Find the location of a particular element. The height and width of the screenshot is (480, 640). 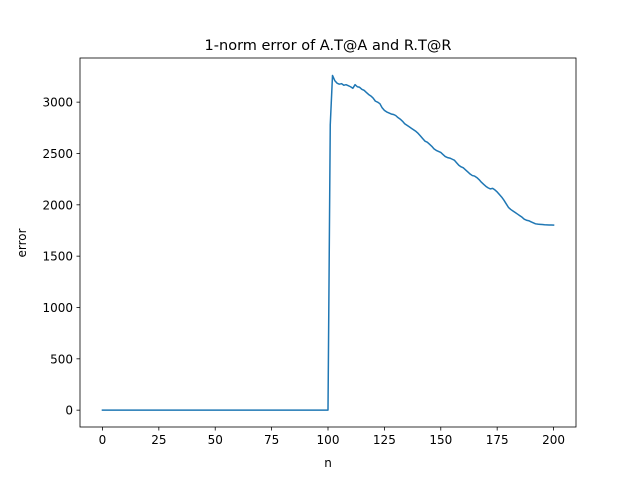

y-tick-label-2000: 2000 is located at coordinates (57, 205).